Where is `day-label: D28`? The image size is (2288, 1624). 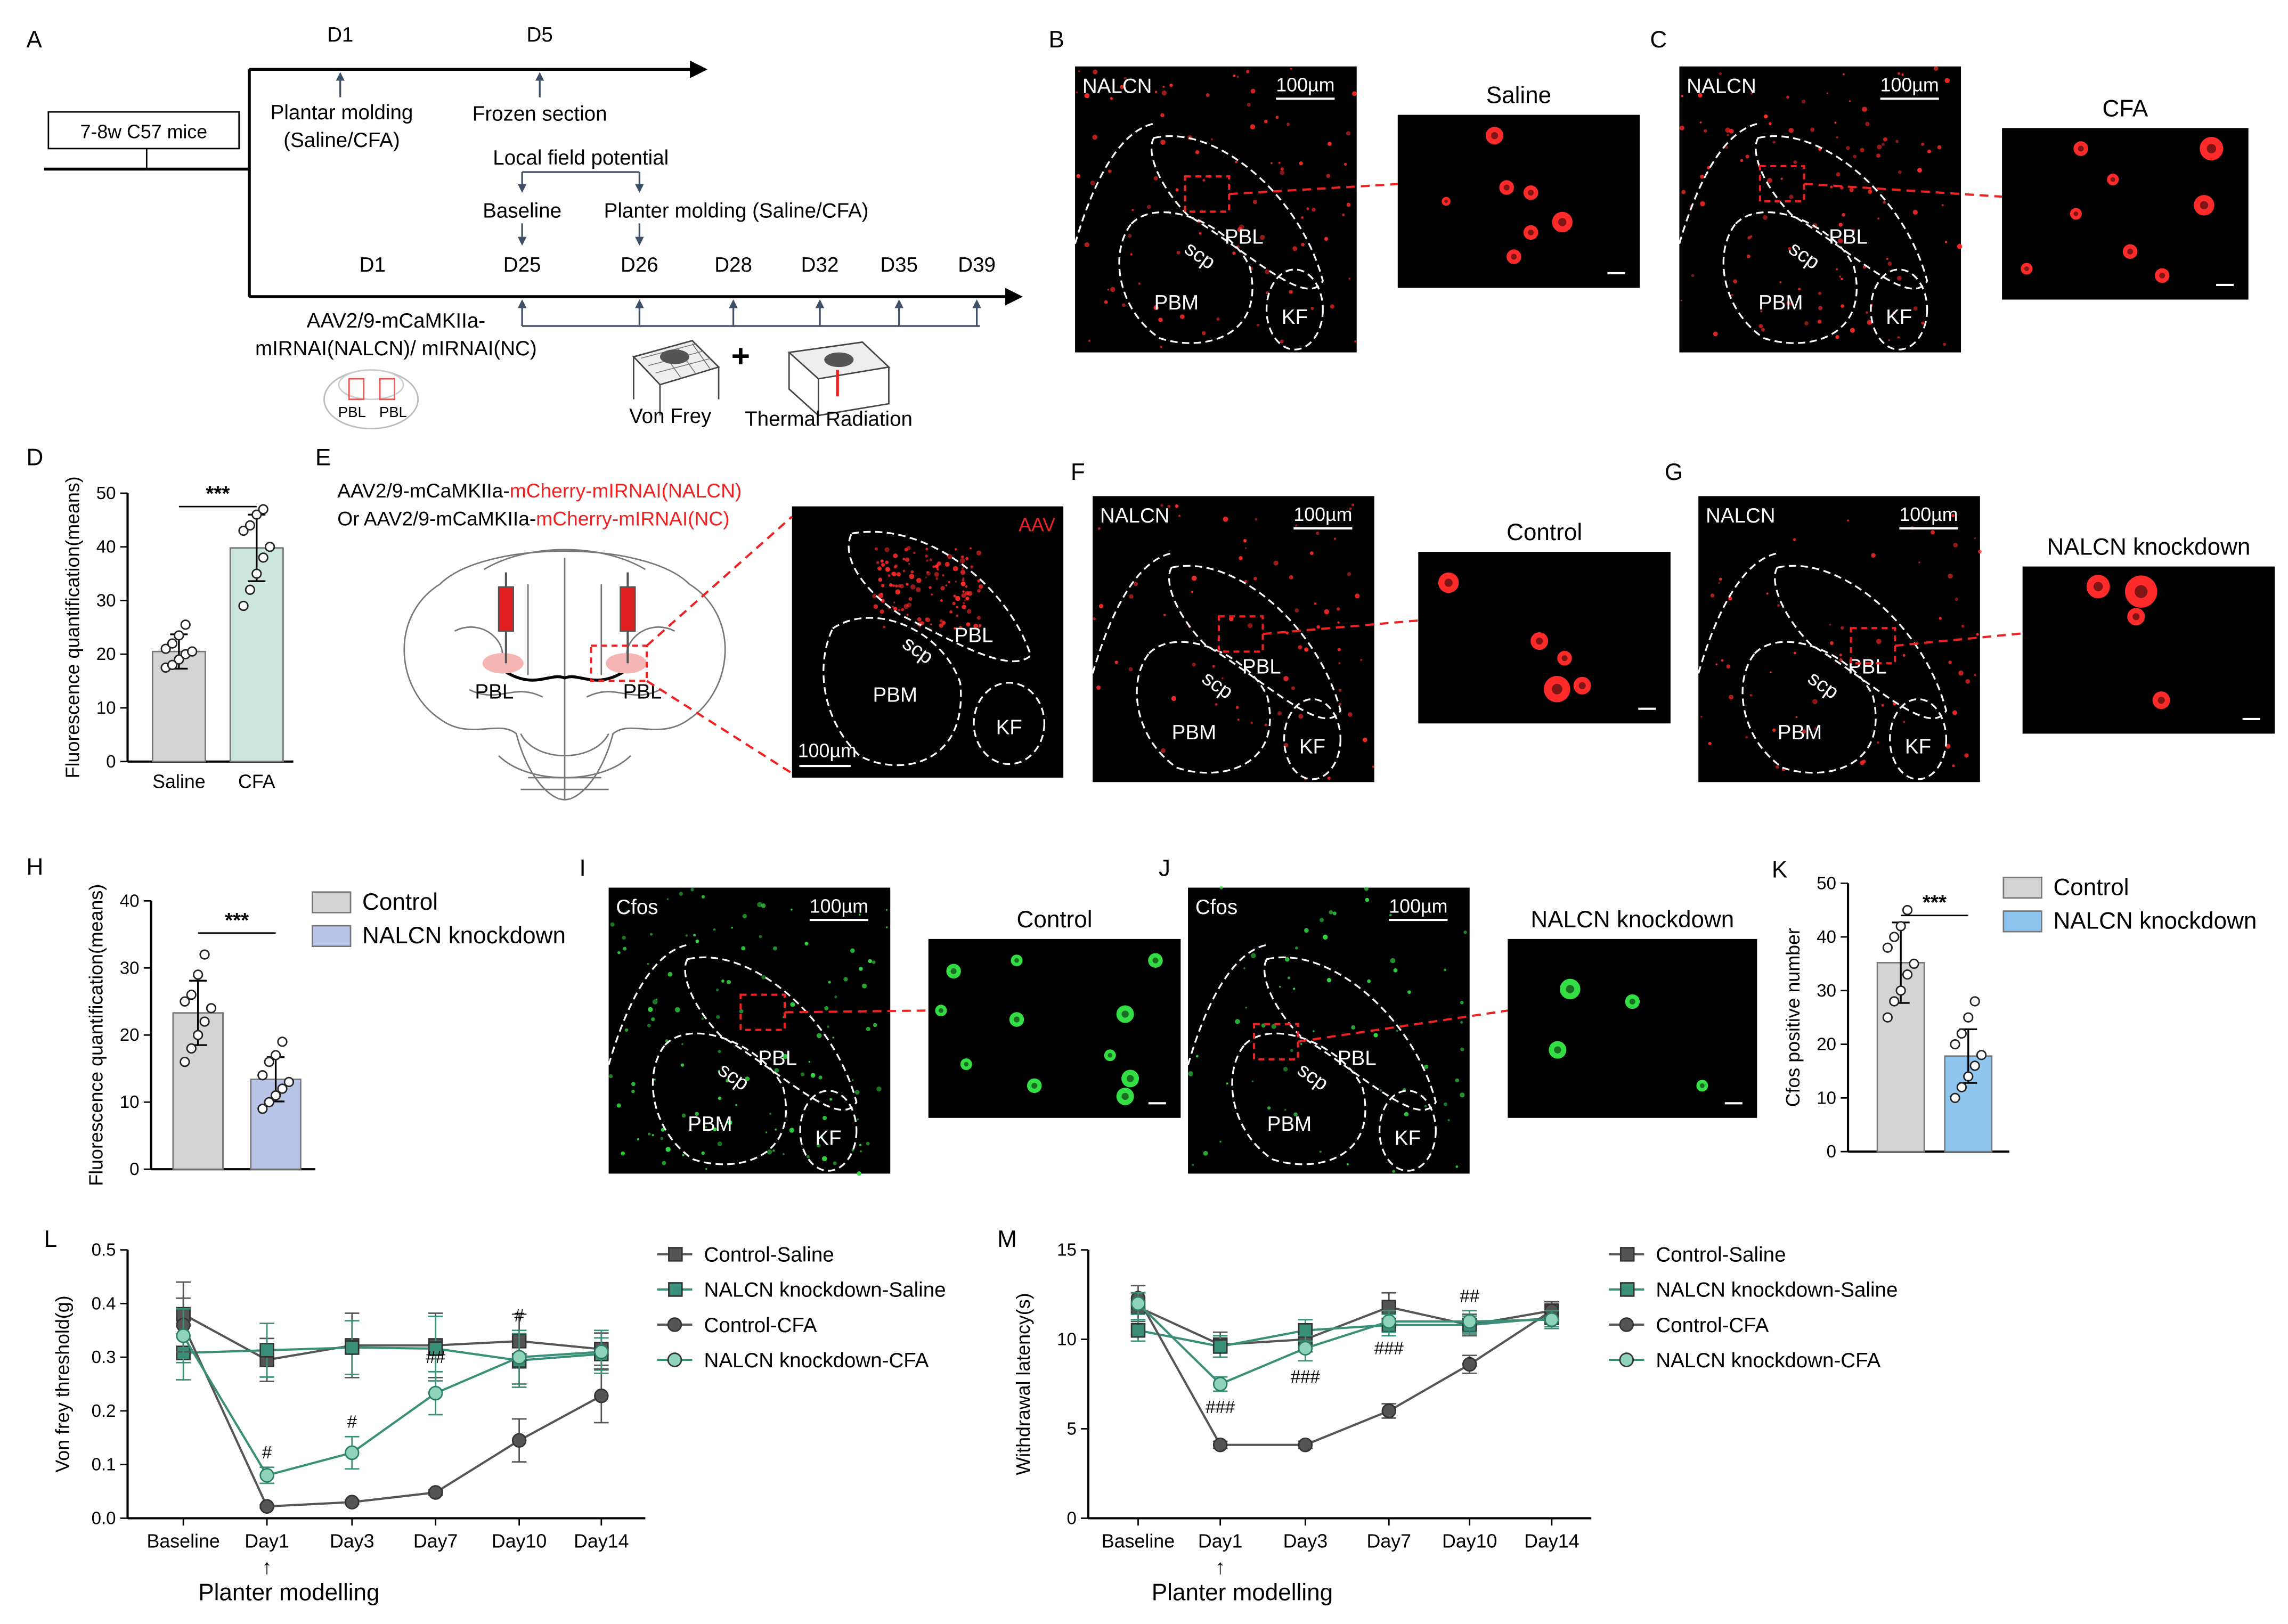
day-label: D28 is located at coordinates (733, 265).